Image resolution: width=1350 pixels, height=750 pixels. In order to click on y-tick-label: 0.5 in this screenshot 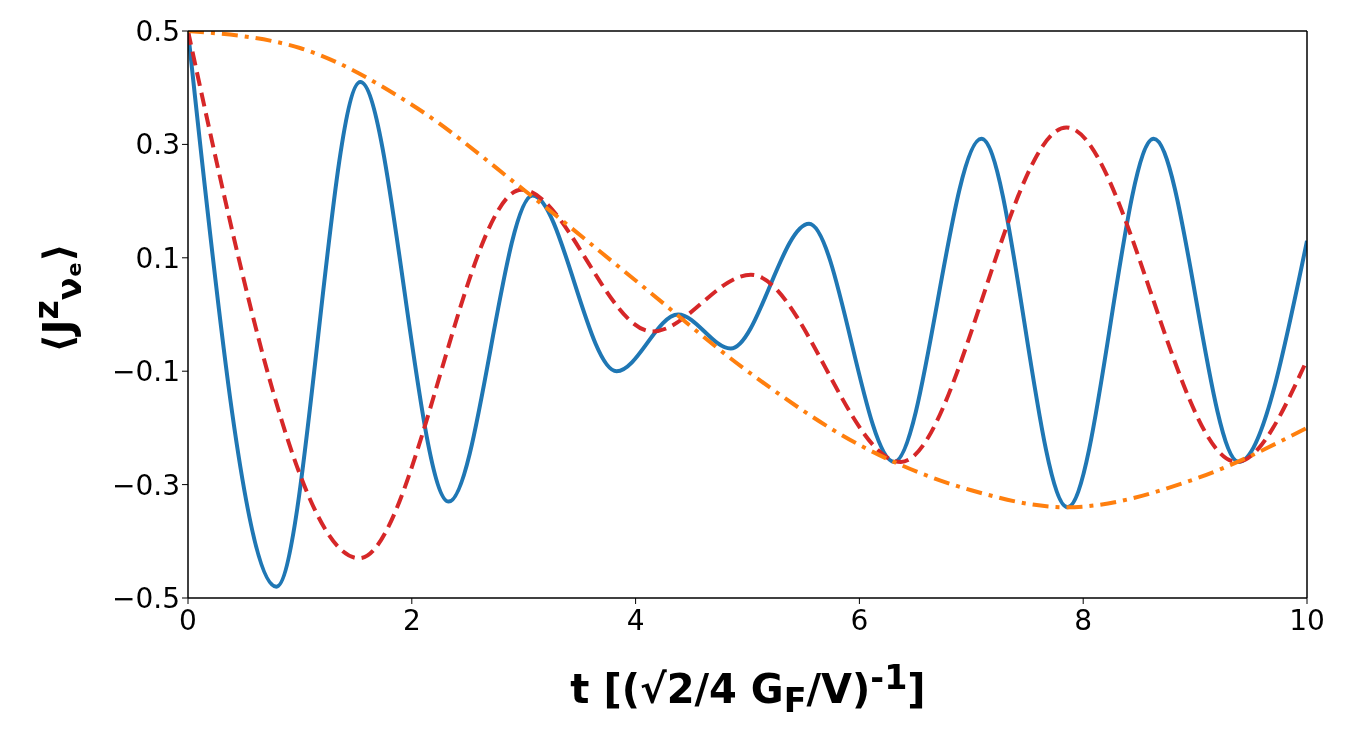, I will do `click(157, 31)`.